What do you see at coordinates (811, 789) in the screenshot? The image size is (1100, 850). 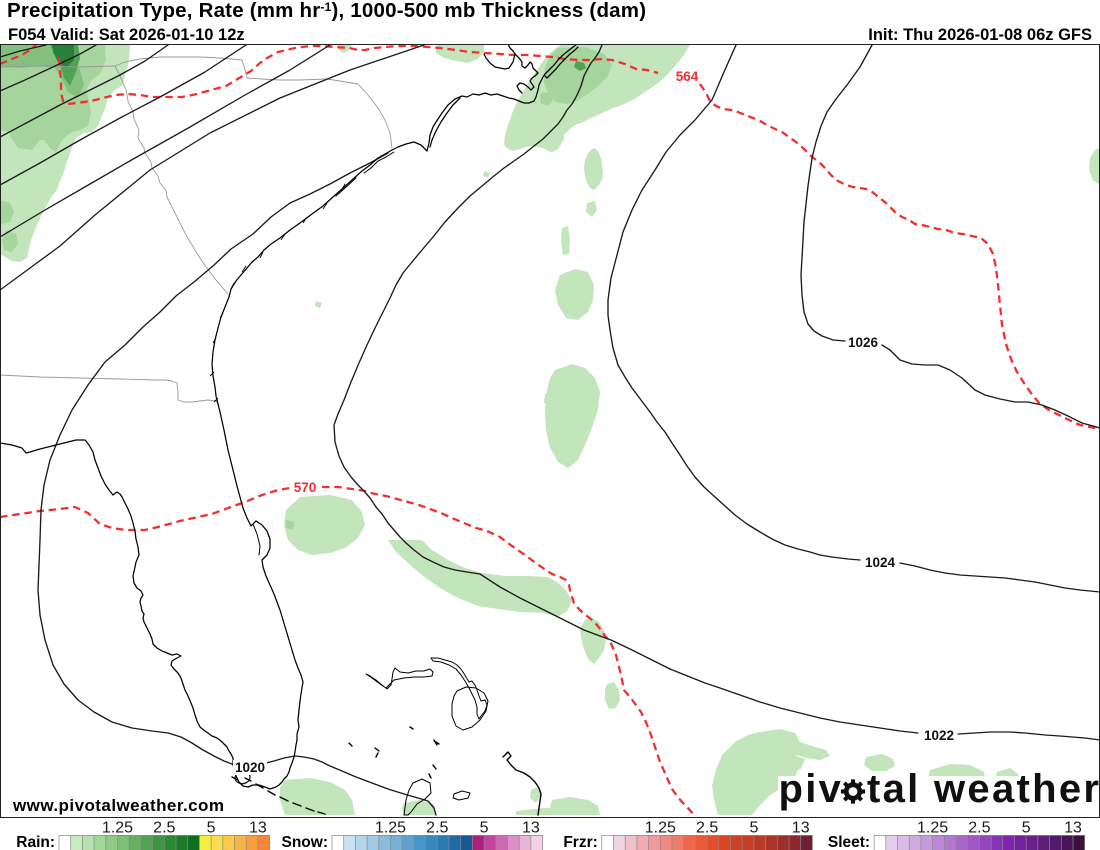 I see `svg-text: piv` at bounding box center [811, 789].